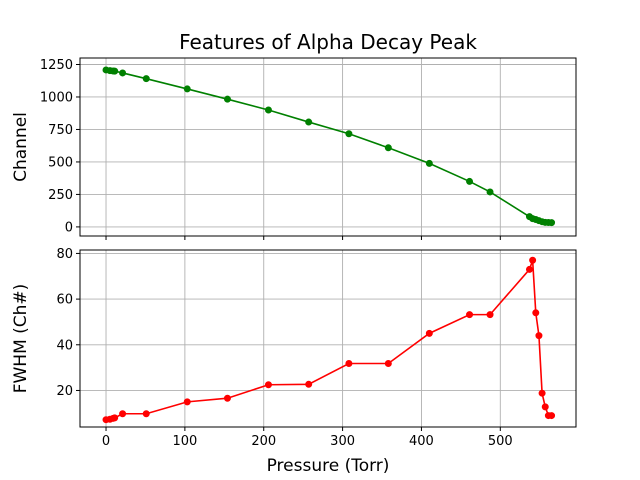  I want to click on fwhm-y-tick-label: 40, so click(64, 345).